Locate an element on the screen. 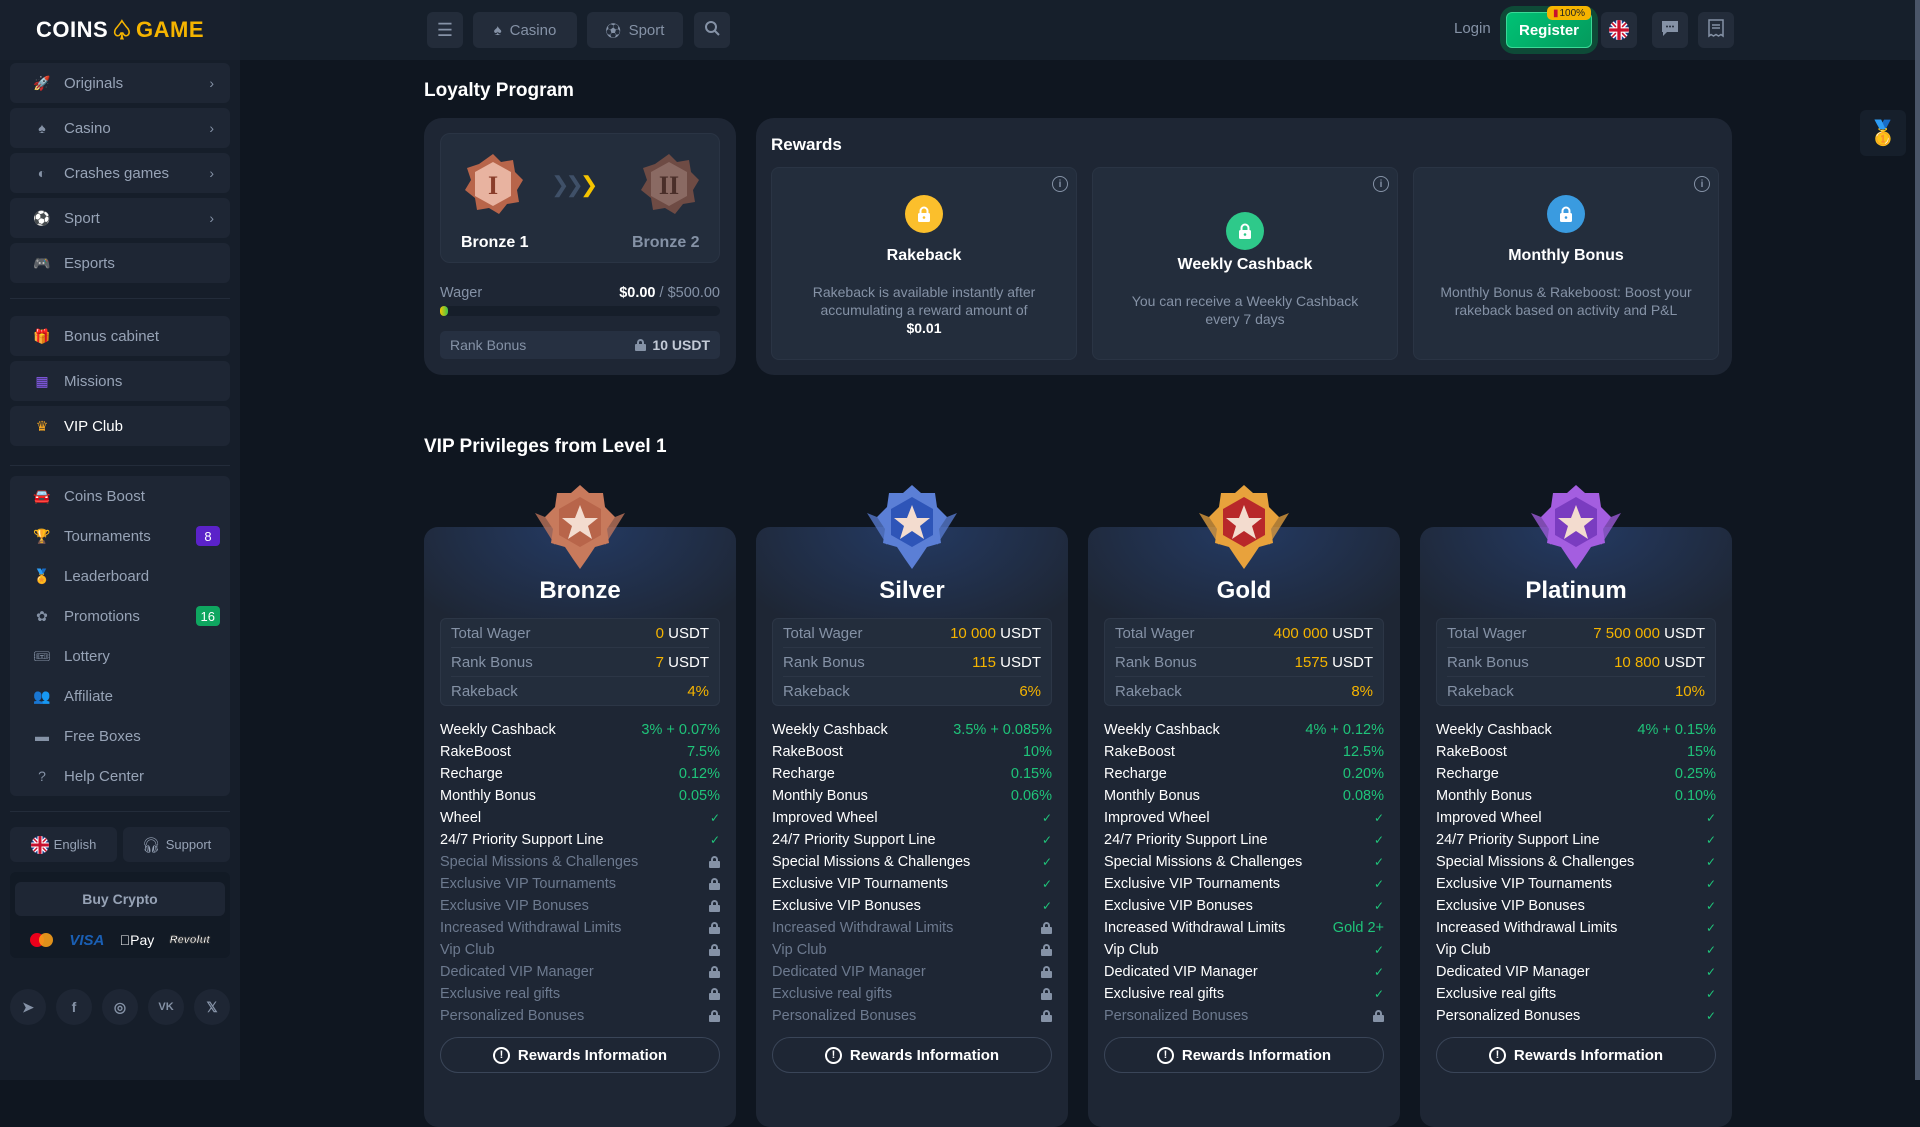  silver-badge-icon is located at coordinates (912, 527).